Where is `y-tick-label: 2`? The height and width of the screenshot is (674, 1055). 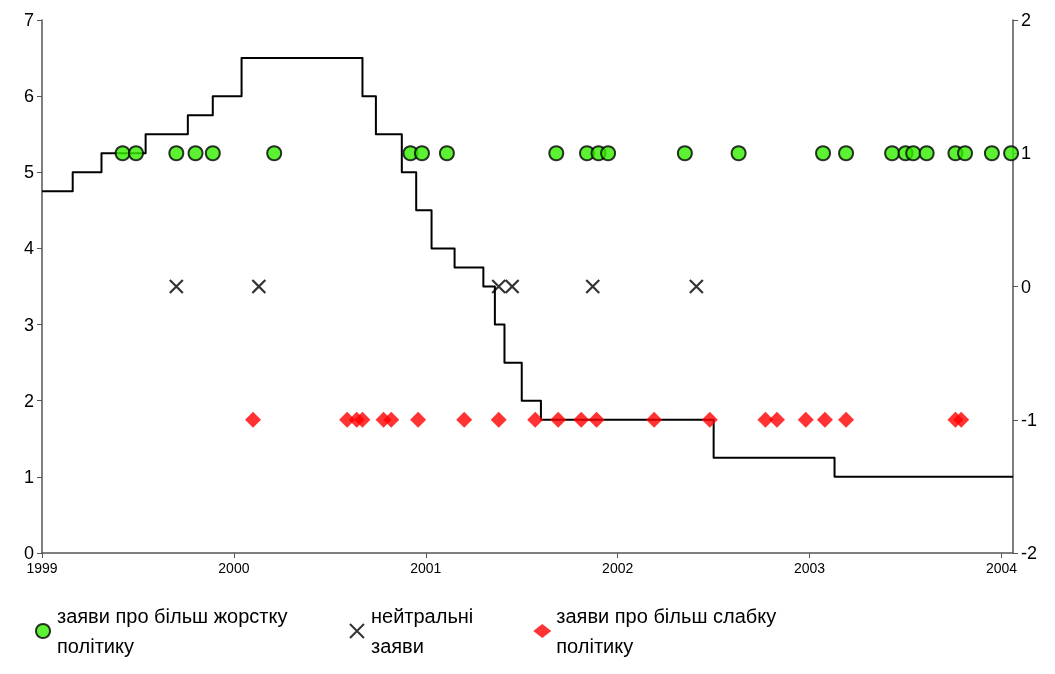
y-tick-label: 2 is located at coordinates (28, 400).